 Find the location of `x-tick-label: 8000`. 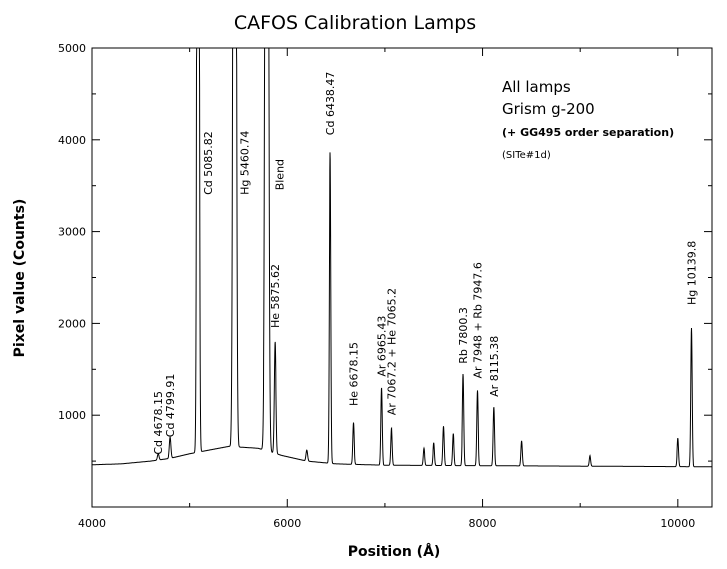

x-tick-label: 8000 is located at coordinates (483, 523).